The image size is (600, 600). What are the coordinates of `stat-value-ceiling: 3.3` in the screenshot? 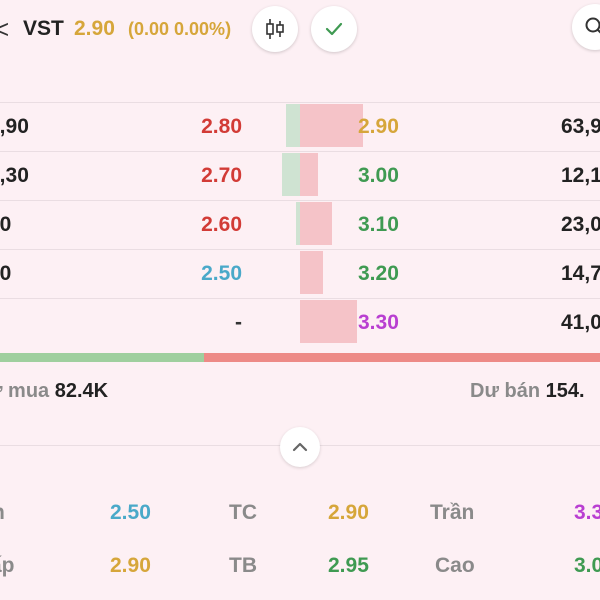 It's located at (587, 512).